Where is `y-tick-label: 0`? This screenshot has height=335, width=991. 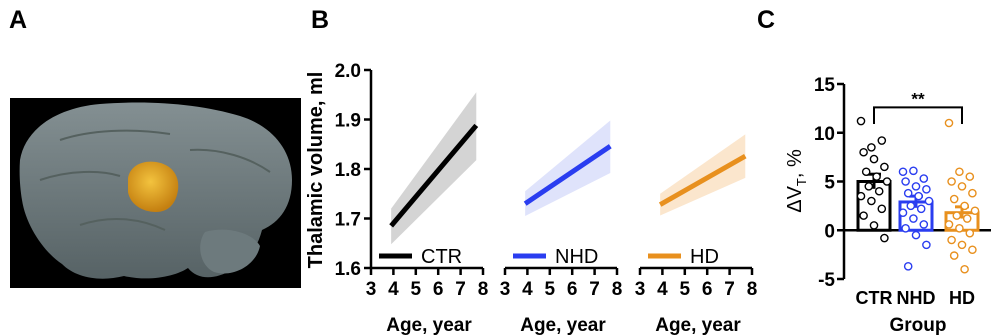
y-tick-label: 0 is located at coordinates (829, 231).